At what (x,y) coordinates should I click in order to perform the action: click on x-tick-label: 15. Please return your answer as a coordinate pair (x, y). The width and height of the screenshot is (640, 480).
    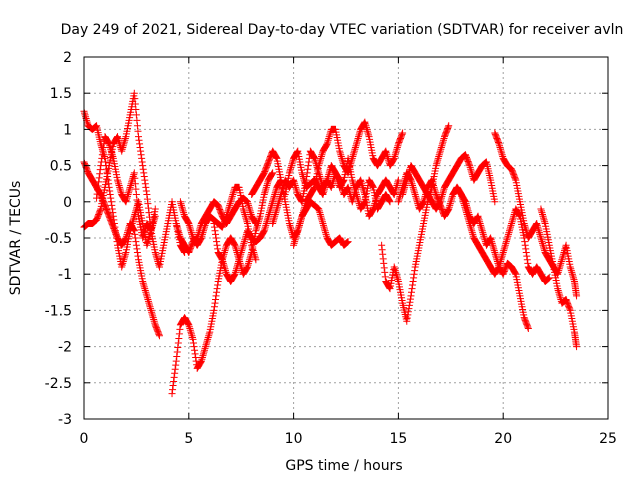
    Looking at the image, I should click on (398, 439).